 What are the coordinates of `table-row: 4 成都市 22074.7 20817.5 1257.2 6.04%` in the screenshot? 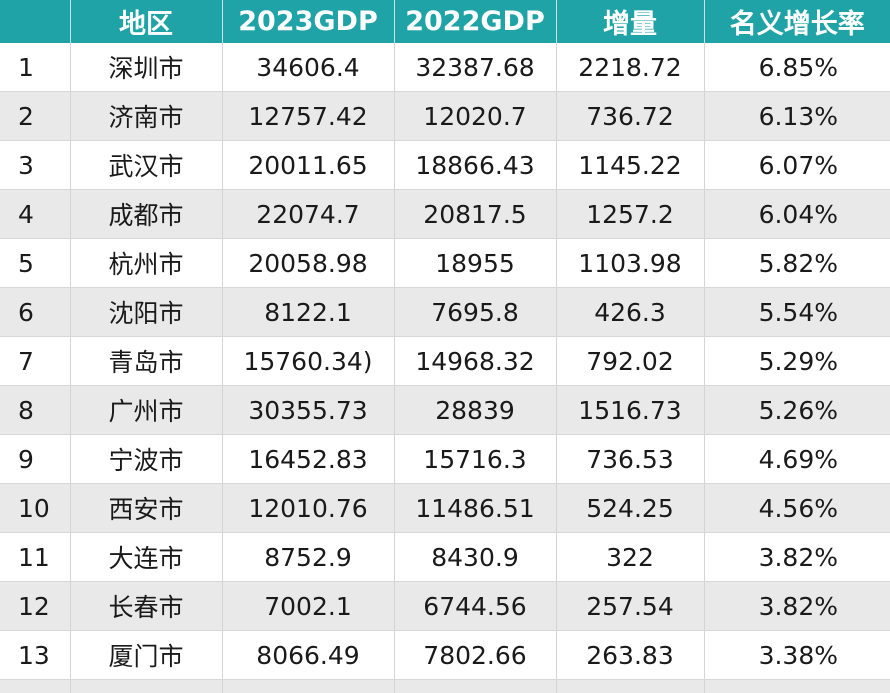 It's located at (445, 214).